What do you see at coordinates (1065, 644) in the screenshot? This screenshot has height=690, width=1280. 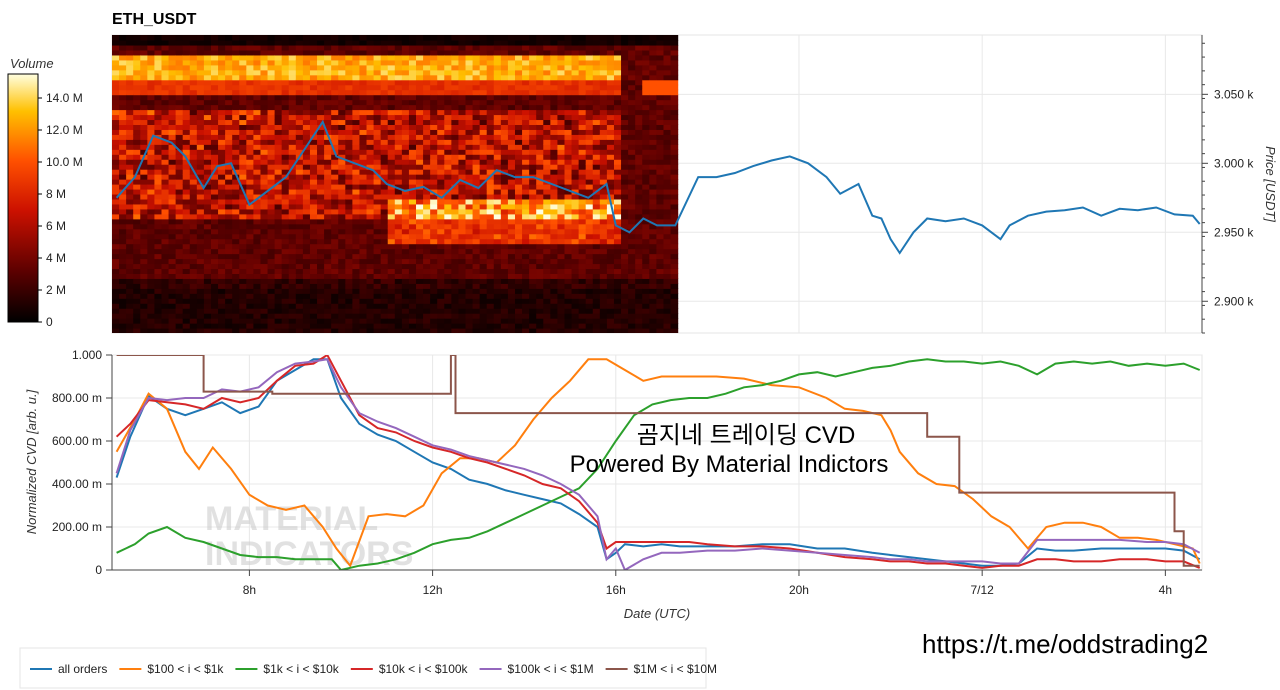 I see `telegram-url: https://t.me/oddstrading2` at bounding box center [1065, 644].